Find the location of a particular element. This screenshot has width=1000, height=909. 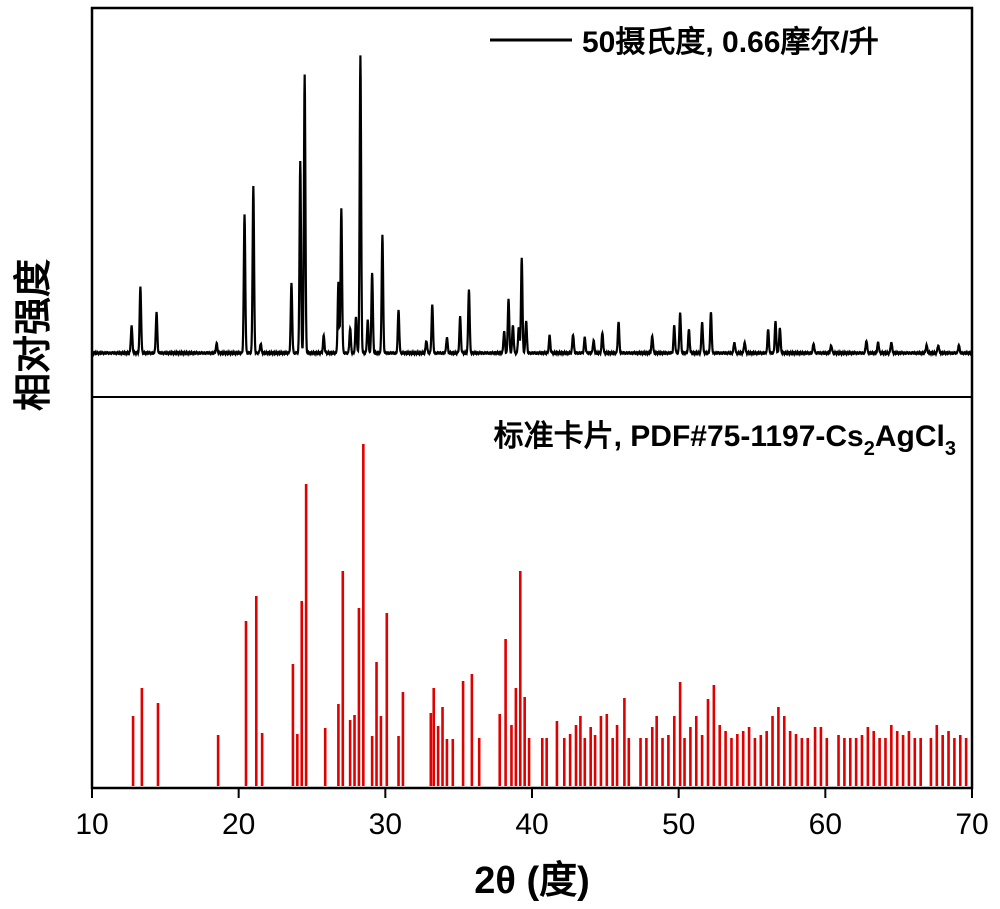

x-tick-label: 70 is located at coordinates (971, 824).